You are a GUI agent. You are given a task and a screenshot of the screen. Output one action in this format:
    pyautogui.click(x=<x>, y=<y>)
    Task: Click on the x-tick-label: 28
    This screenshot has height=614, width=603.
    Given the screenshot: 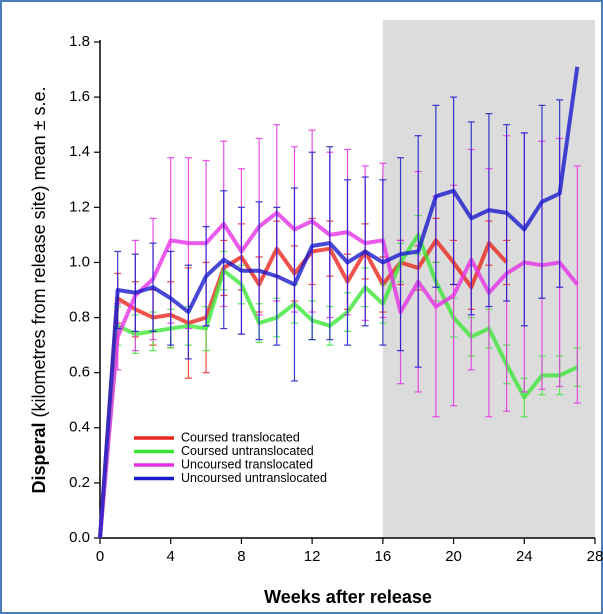 What is the action you would take?
    pyautogui.click(x=595, y=556)
    